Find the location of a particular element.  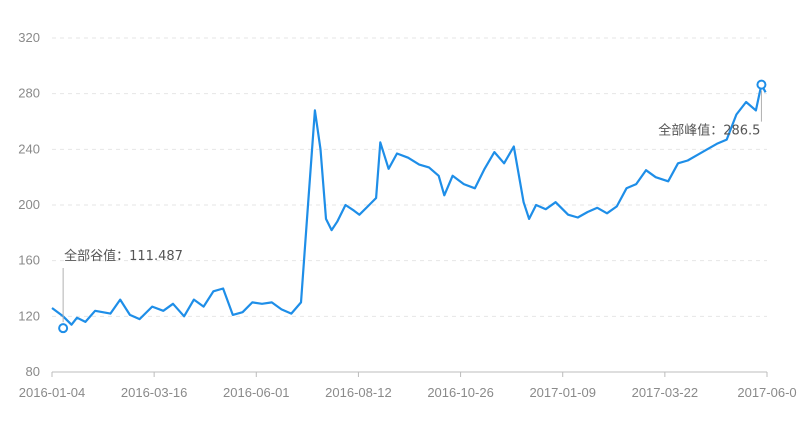

y-tick-label: 160 is located at coordinates (29, 260).